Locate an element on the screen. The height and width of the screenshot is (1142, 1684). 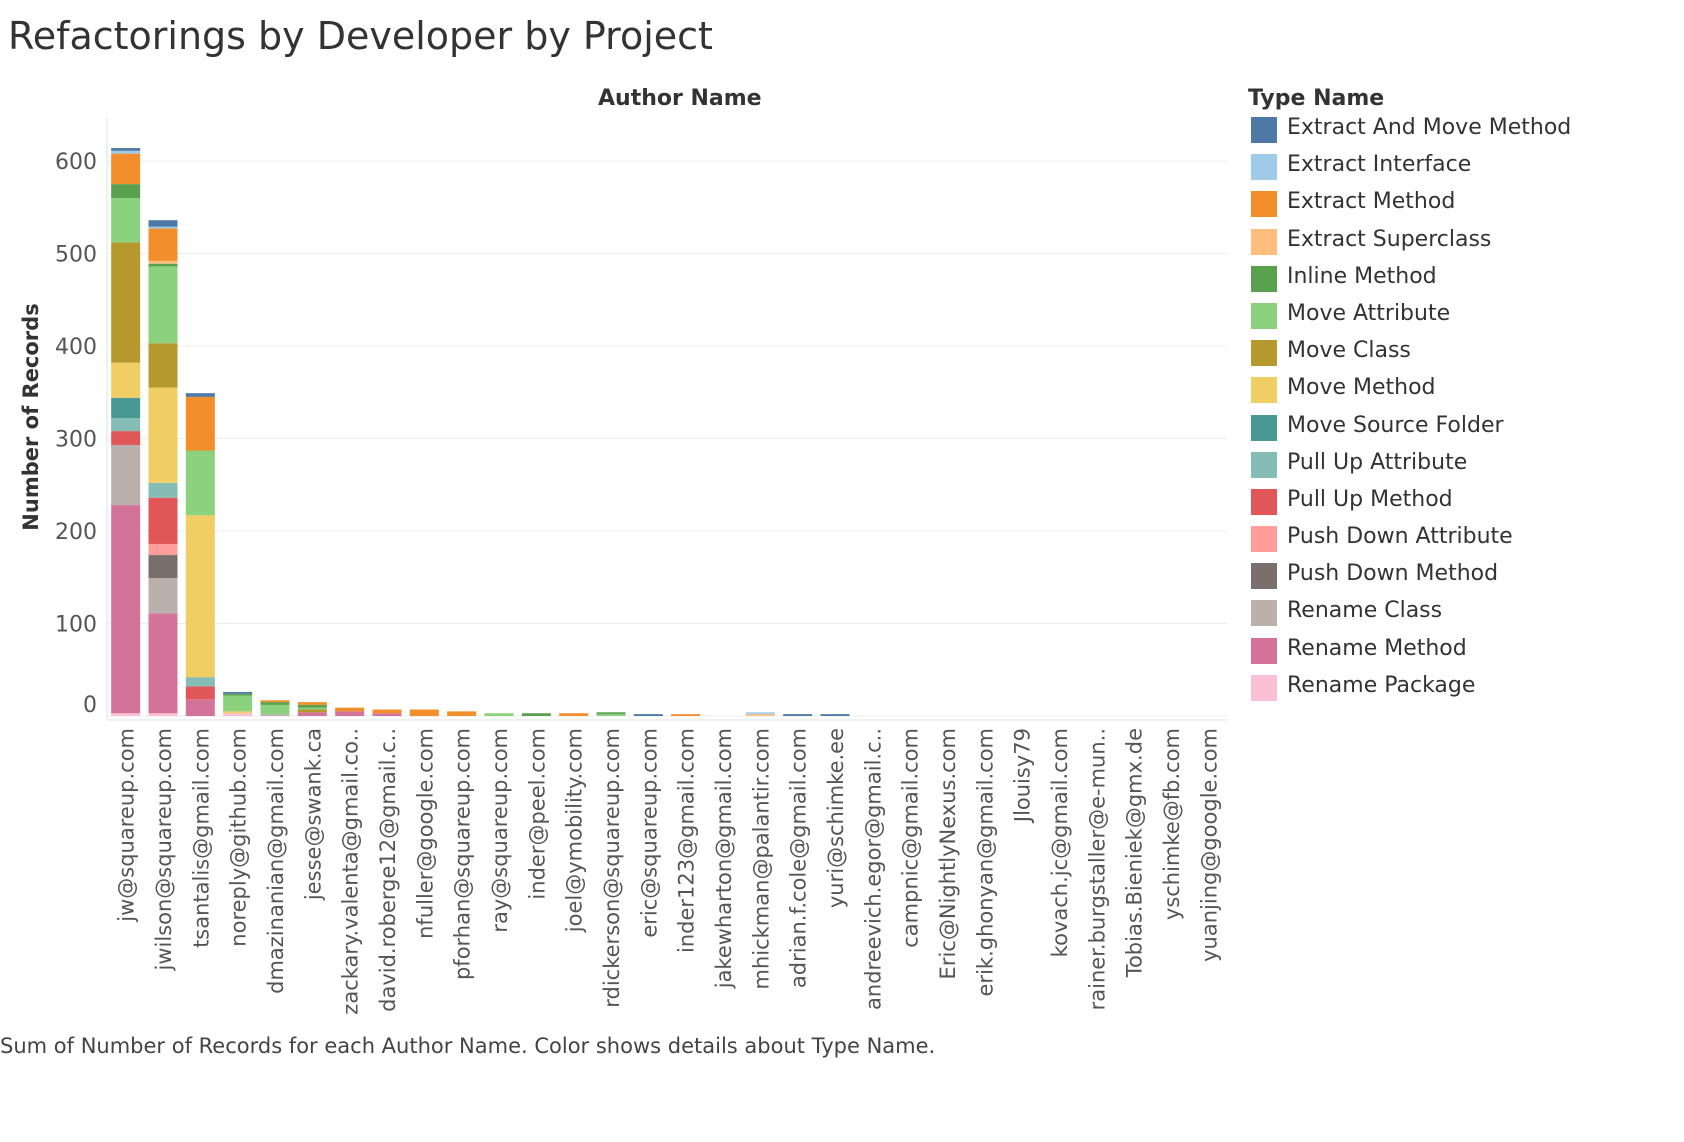
x-tick-label: rainer.burgstaller@e-mun.. is located at coordinates (1097, 869).